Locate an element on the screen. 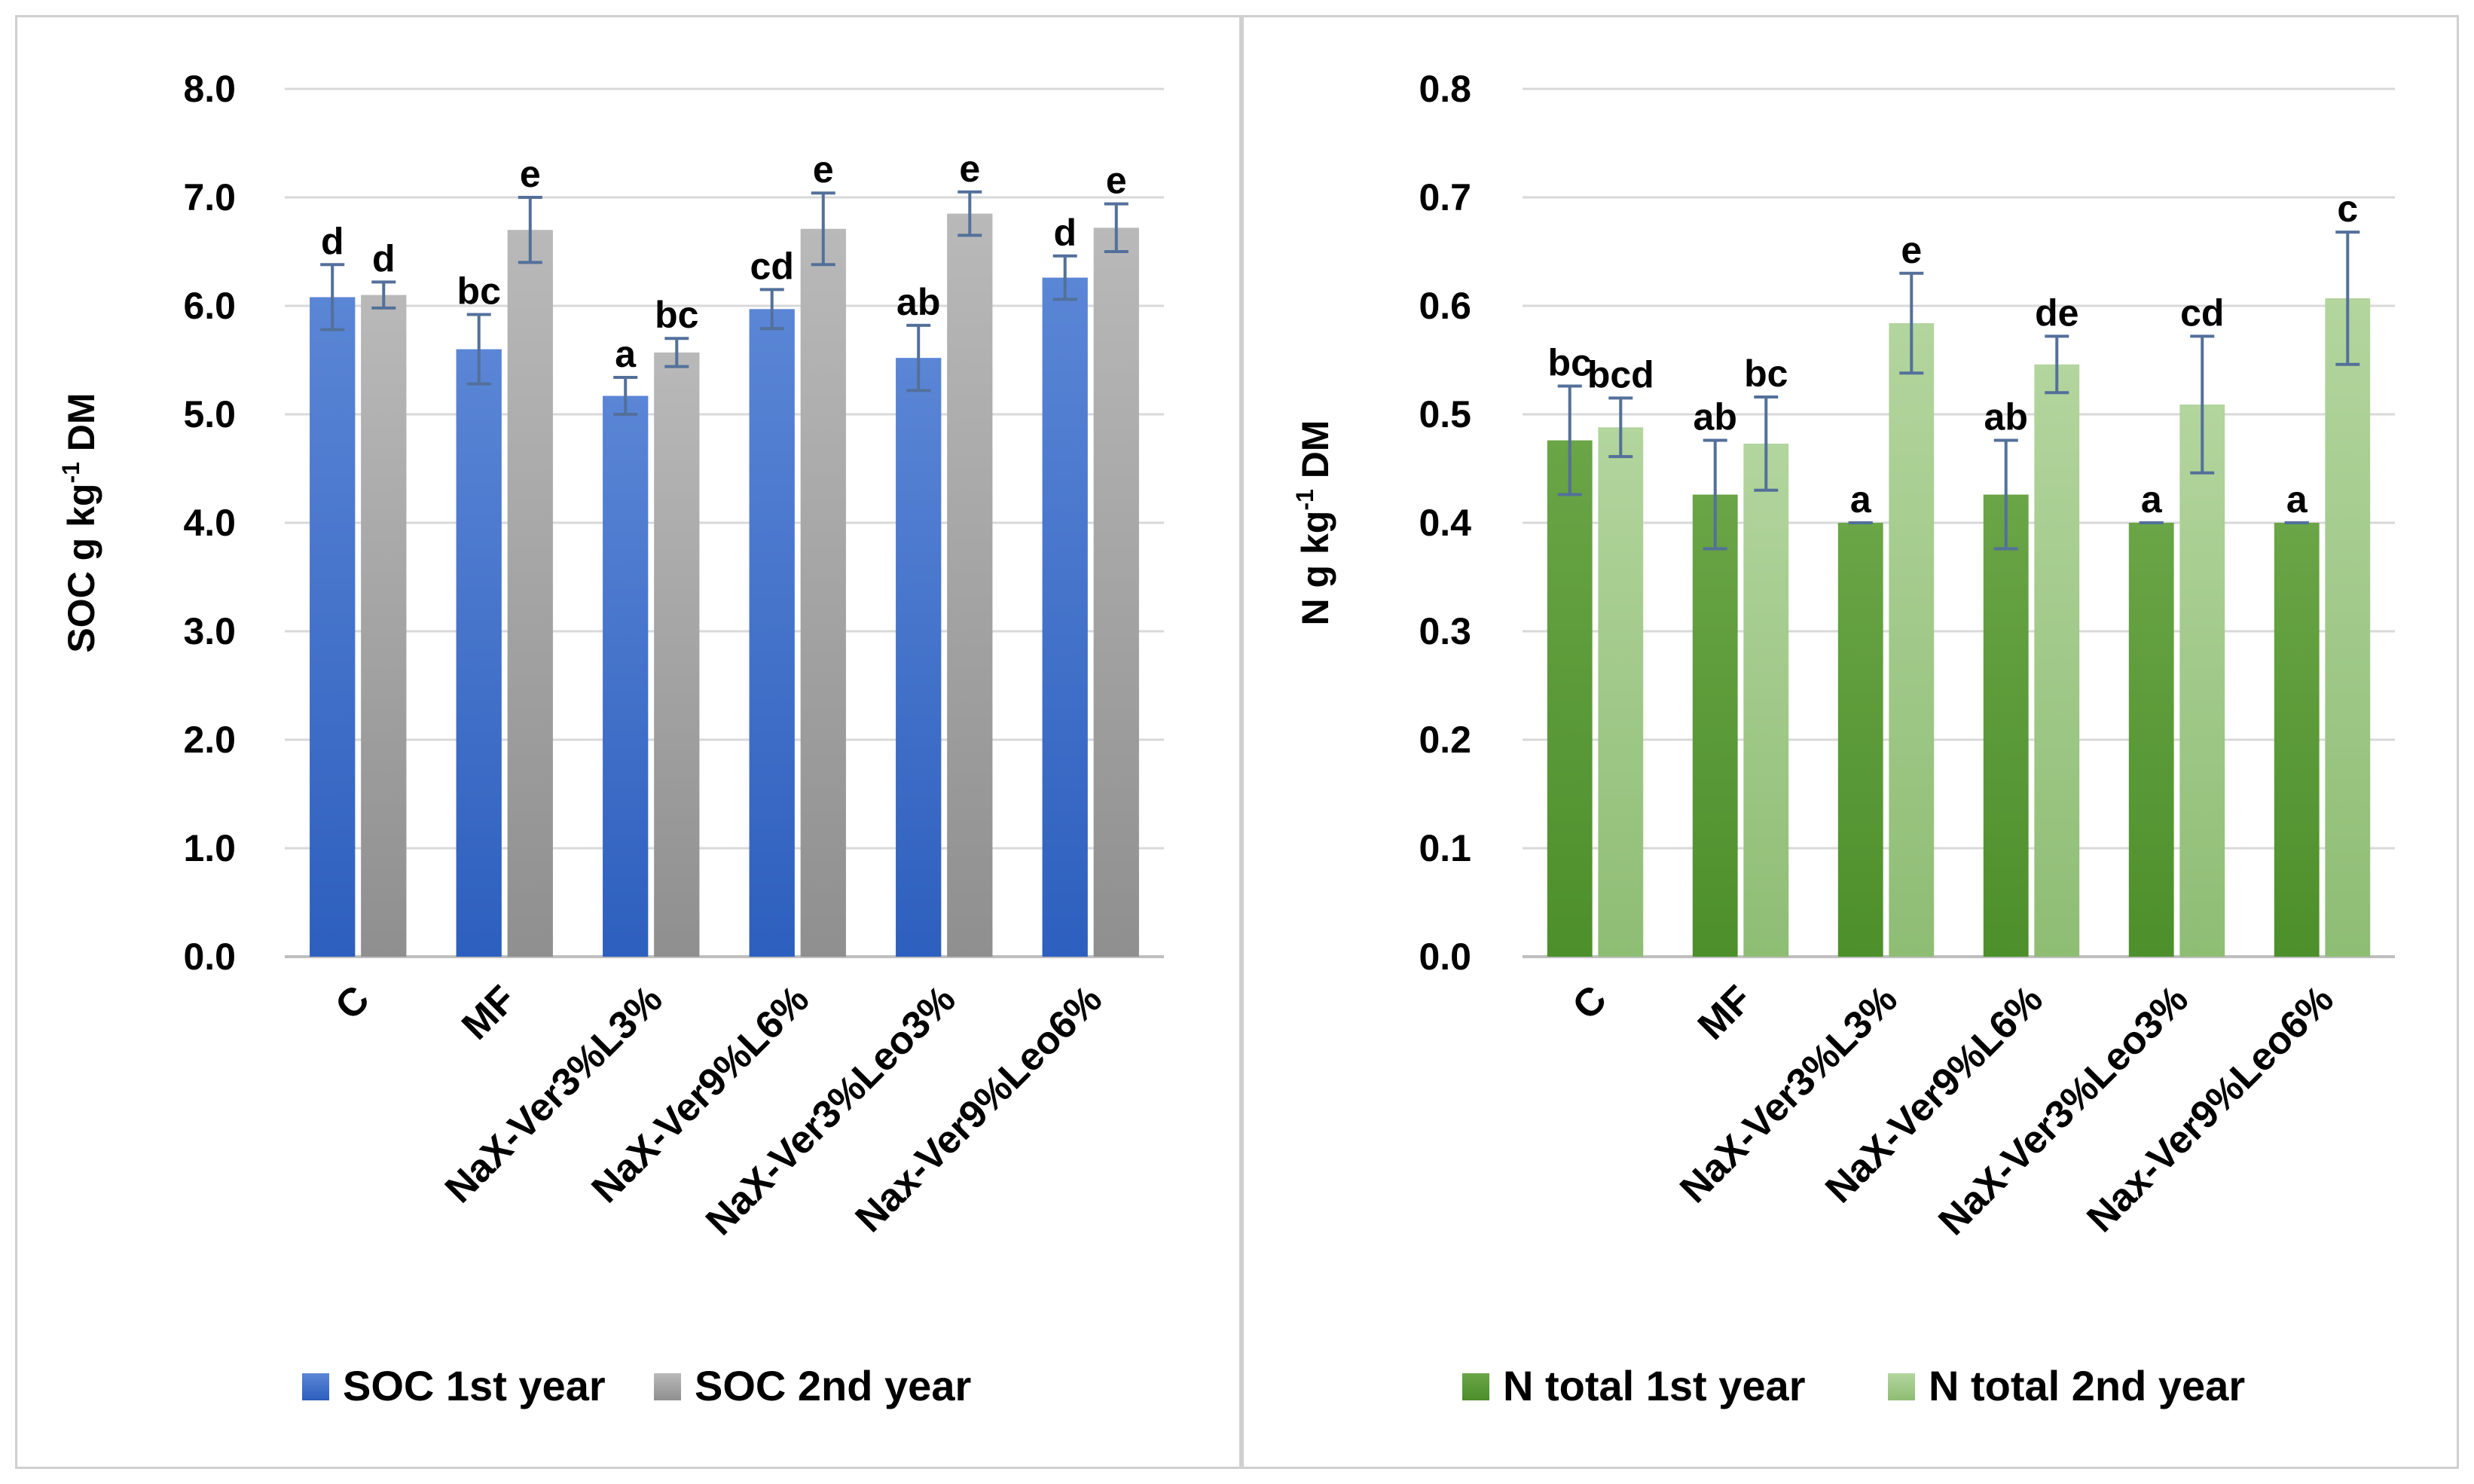 This screenshot has height=1484, width=2474. y-tick-label: 5.0 is located at coordinates (209, 414).